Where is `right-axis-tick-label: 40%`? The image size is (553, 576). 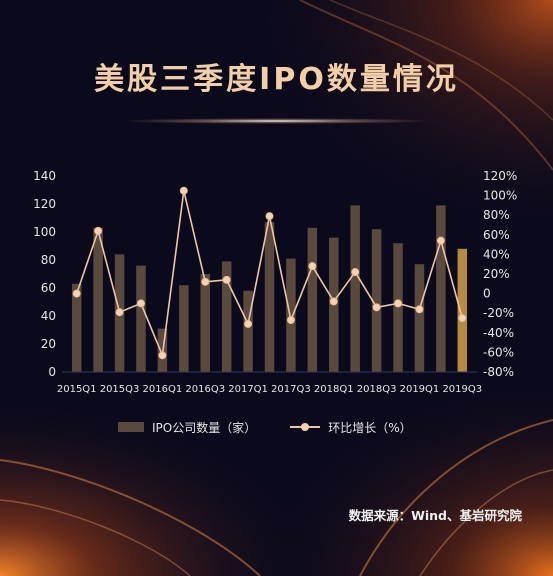 right-axis-tick-label: 40% is located at coordinates (496, 254).